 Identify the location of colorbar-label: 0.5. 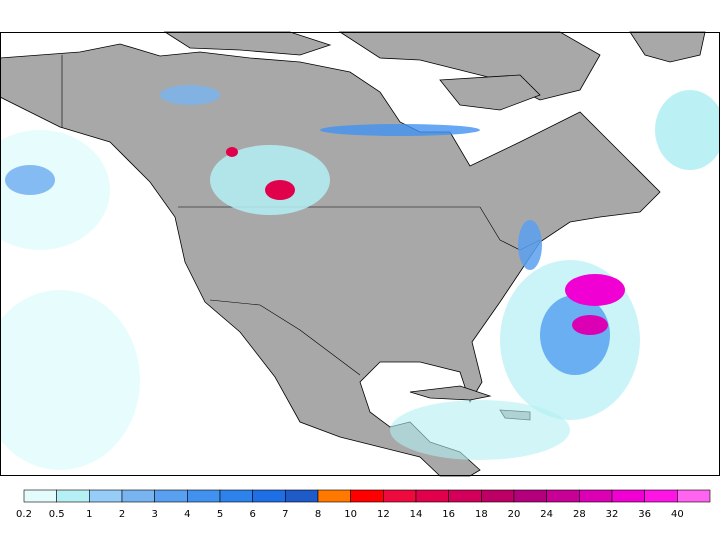
(57, 514).